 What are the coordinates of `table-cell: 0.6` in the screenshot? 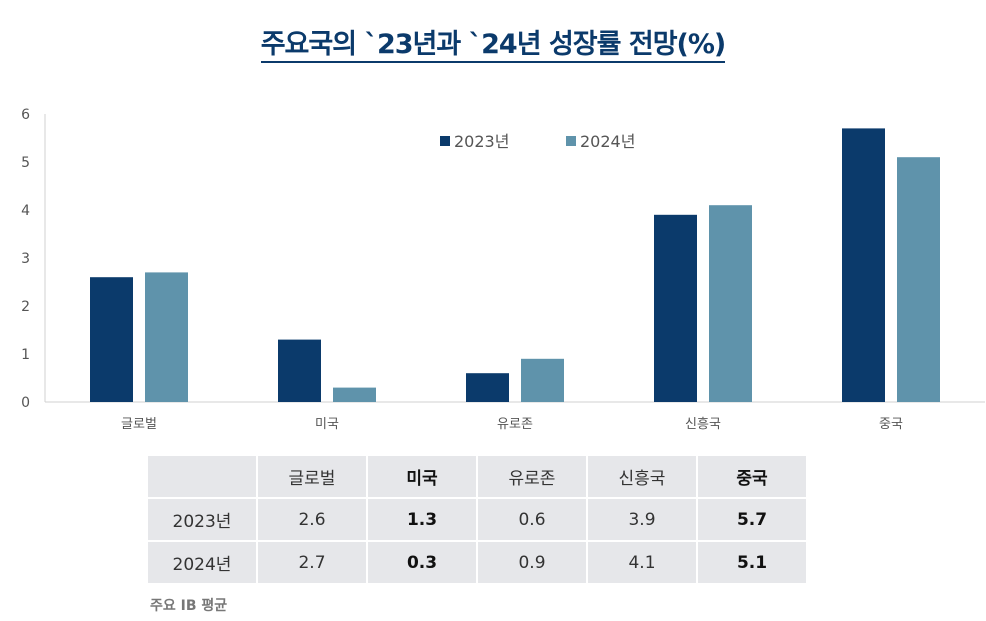 It's located at (532, 519).